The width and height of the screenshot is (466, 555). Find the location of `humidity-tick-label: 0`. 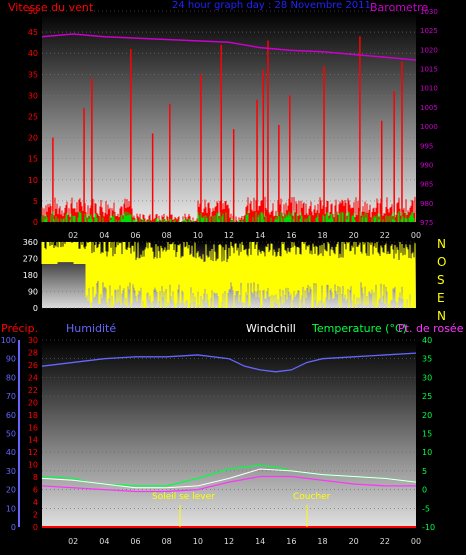

humidity-tick-label: 0 is located at coordinates (13, 527).